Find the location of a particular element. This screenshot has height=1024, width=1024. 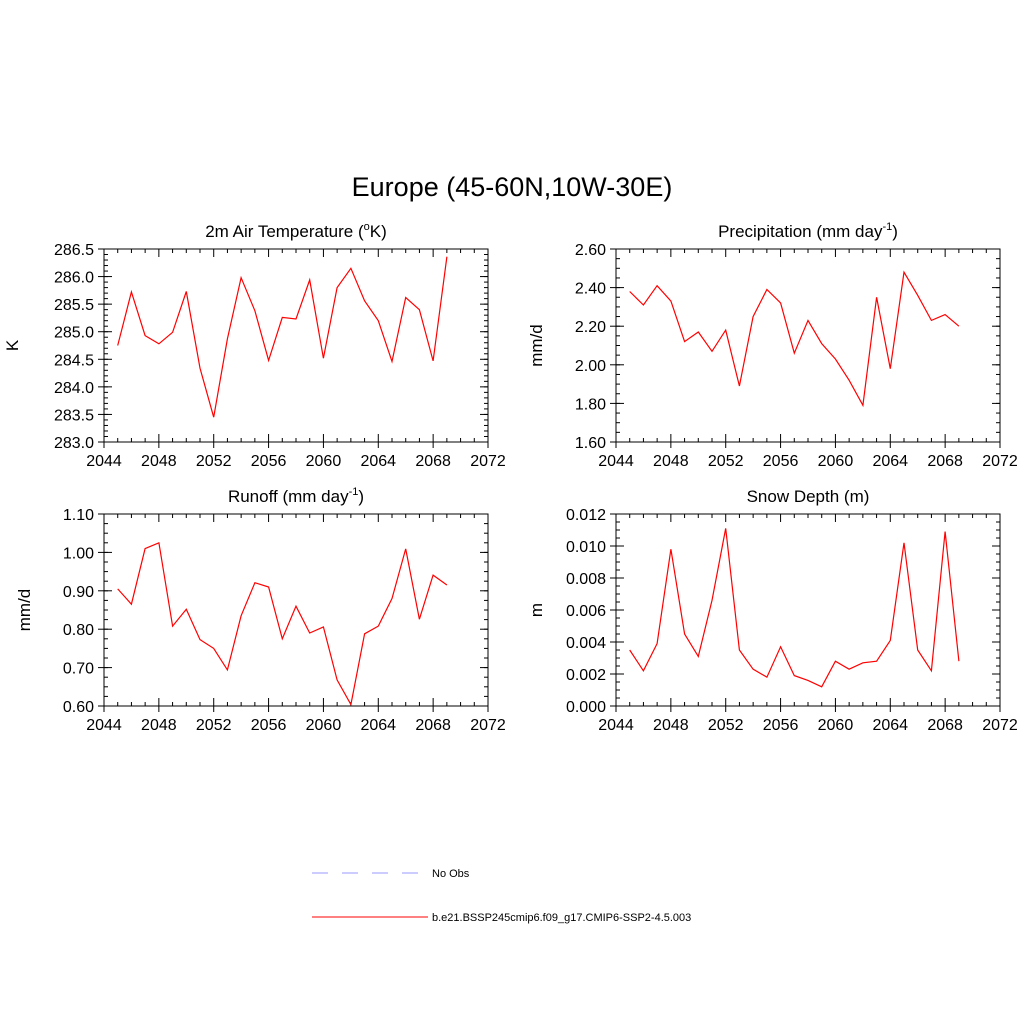

runoff-plot-frame is located at coordinates (296, 610).